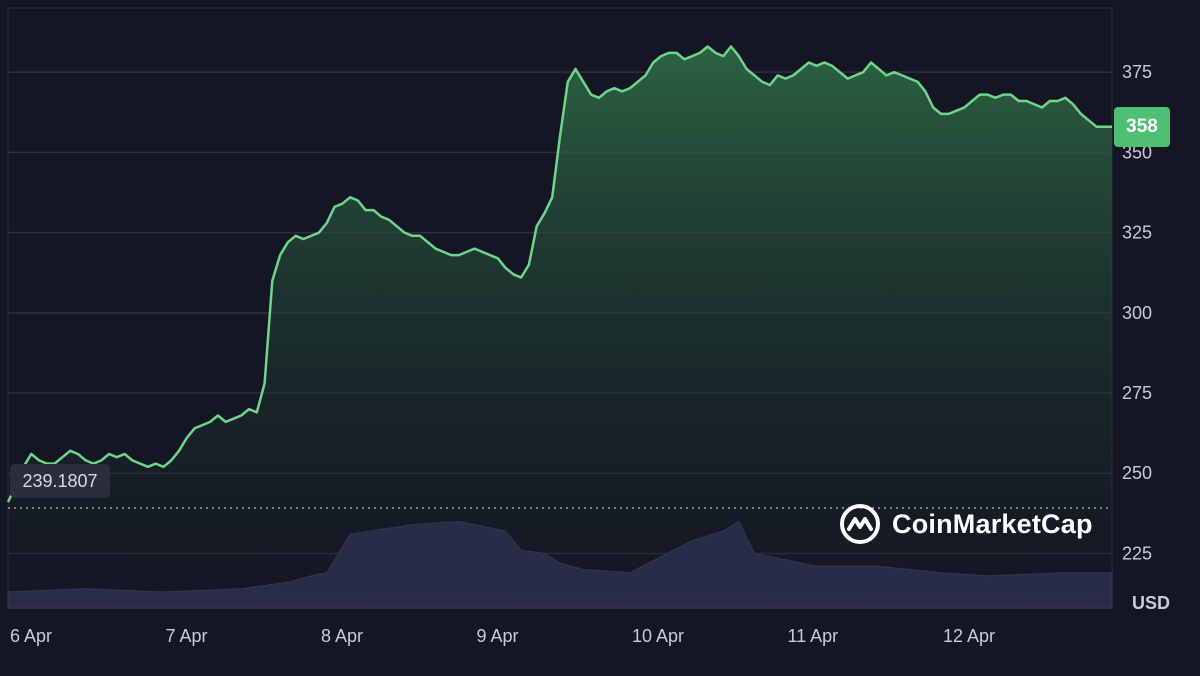  Describe the element at coordinates (1137, 313) in the screenshot. I see `y-tick-label: 300` at that location.